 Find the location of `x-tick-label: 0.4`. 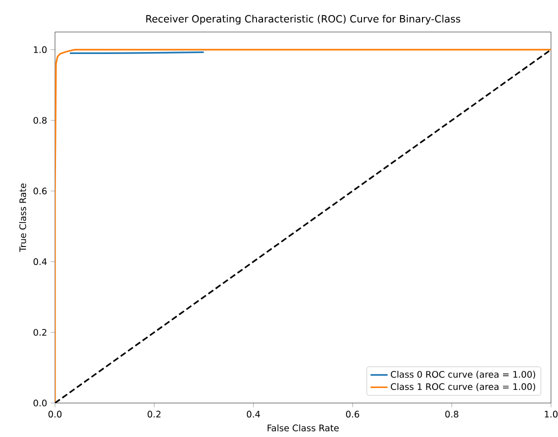

x-tick-label: 0.4 is located at coordinates (253, 414).